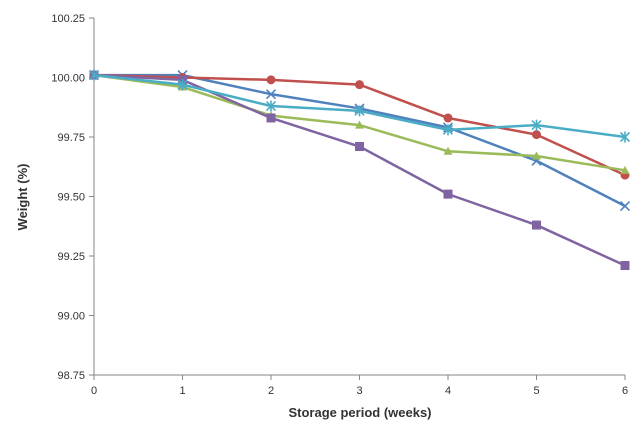  Describe the element at coordinates (536, 391) in the screenshot. I see `x-tick-label: 5` at that location.